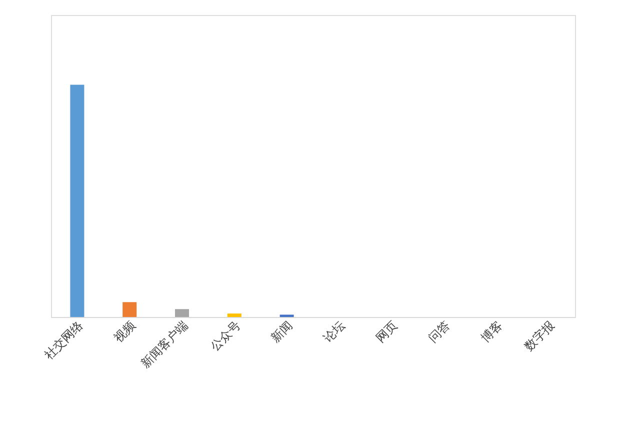  Describe the element at coordinates (386, 331) in the screenshot. I see `x-tick-label: 网页` at that location.